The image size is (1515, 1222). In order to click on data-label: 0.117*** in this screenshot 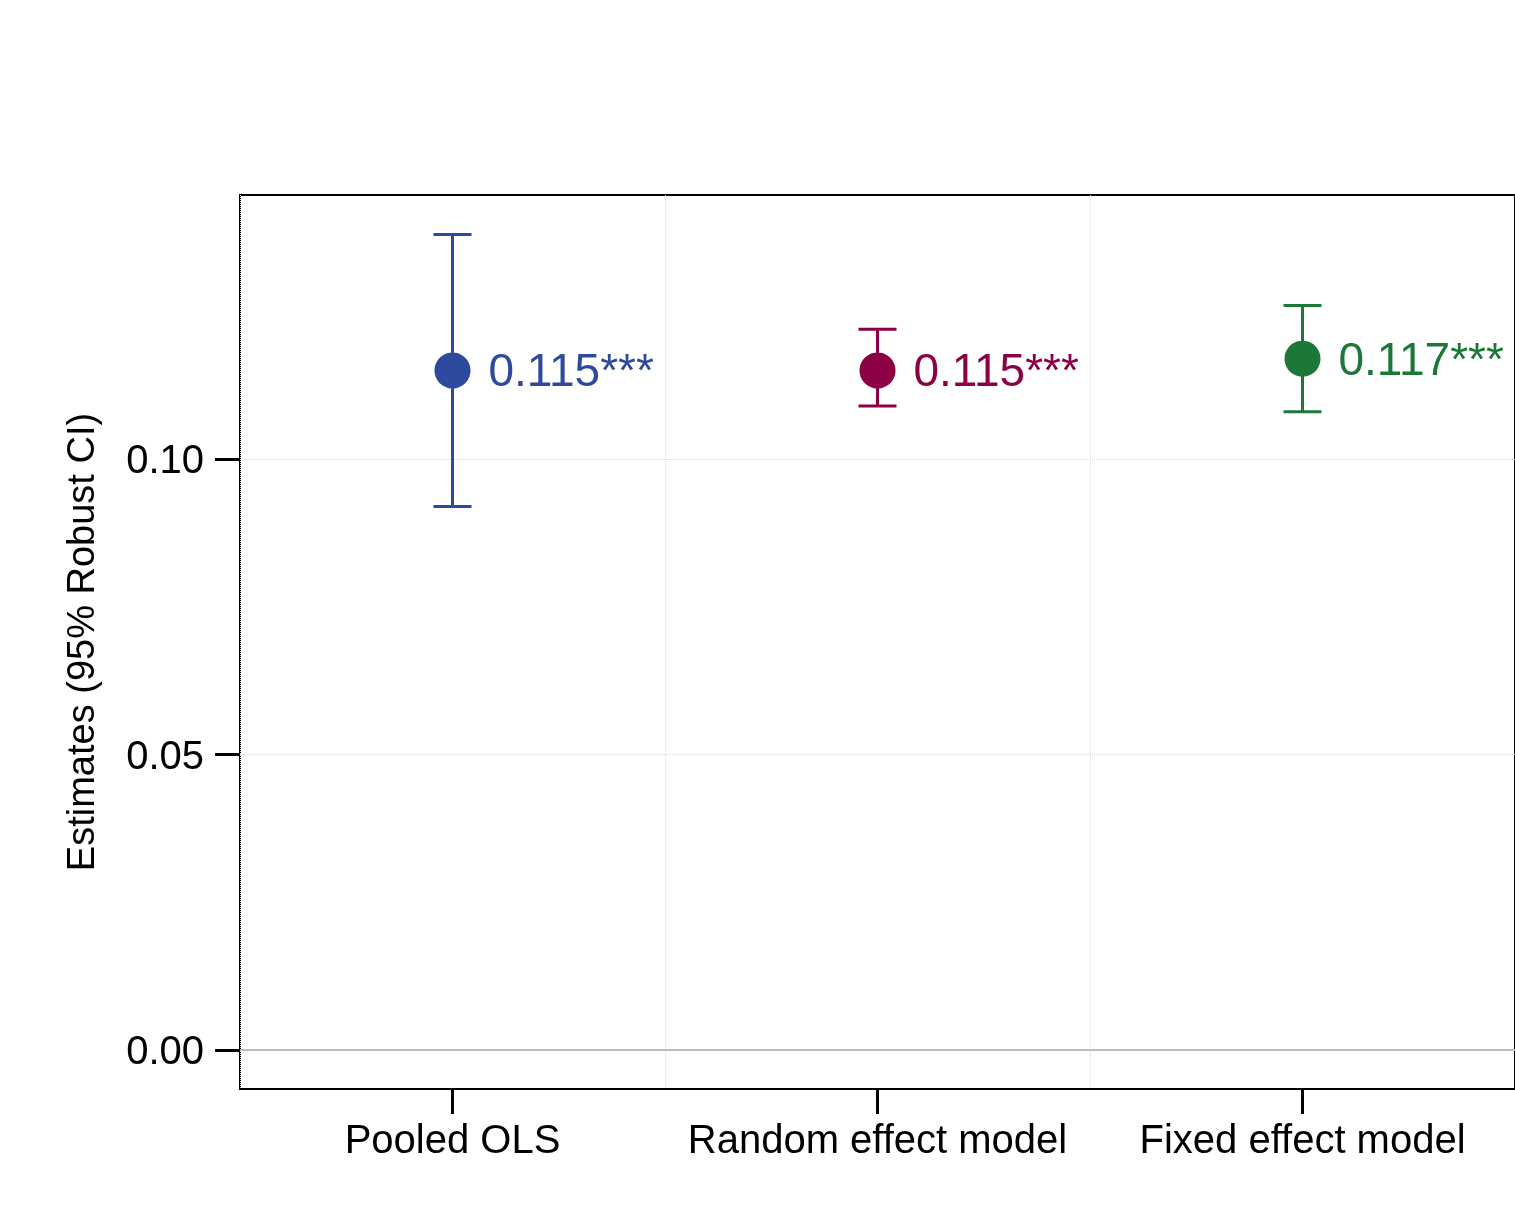, I will do `click(1421, 358)`.